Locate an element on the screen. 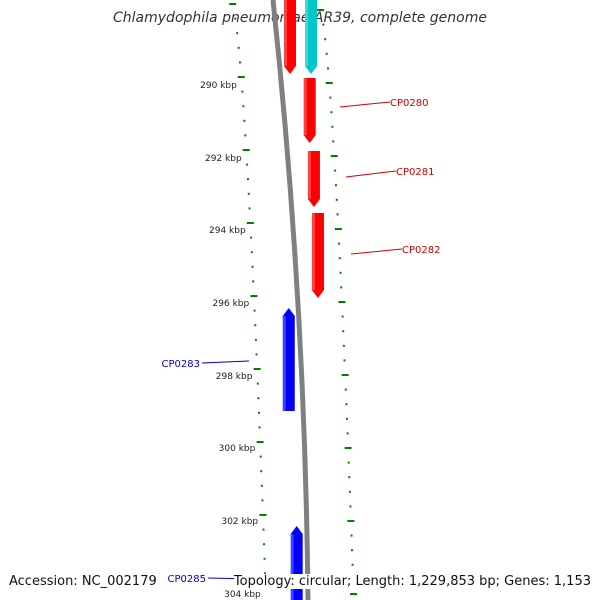 Image resolution: width=600 pixels, height=600 pixels. gene-label: CP0282 is located at coordinates (421, 250).